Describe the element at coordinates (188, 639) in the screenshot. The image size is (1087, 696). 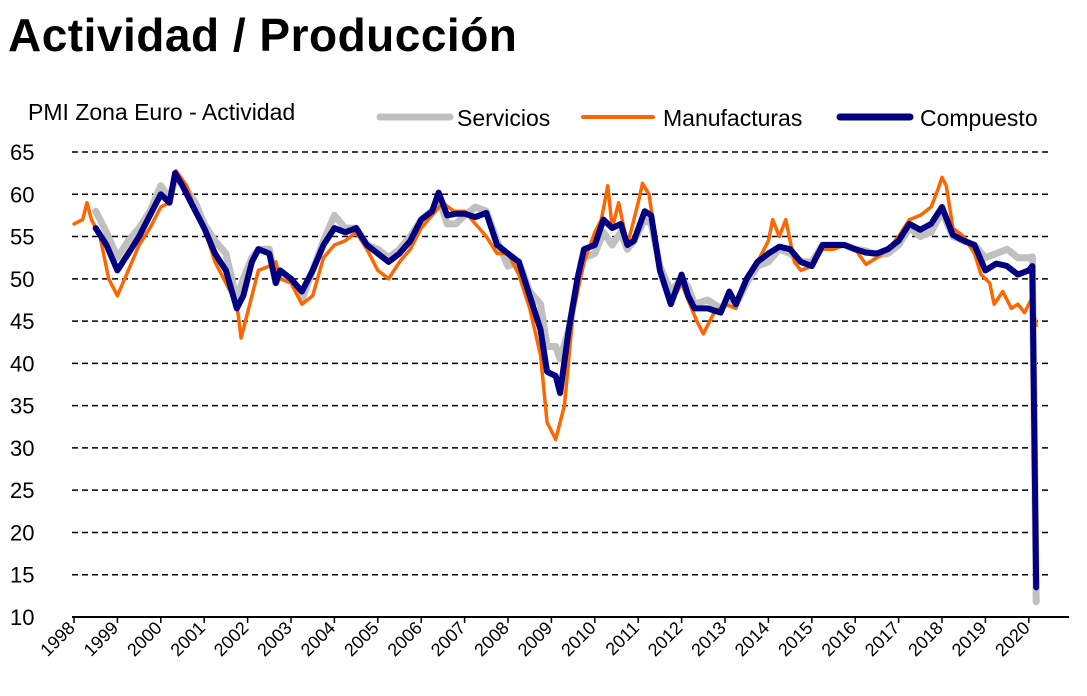
I see `x-tick-label: 2001` at that location.